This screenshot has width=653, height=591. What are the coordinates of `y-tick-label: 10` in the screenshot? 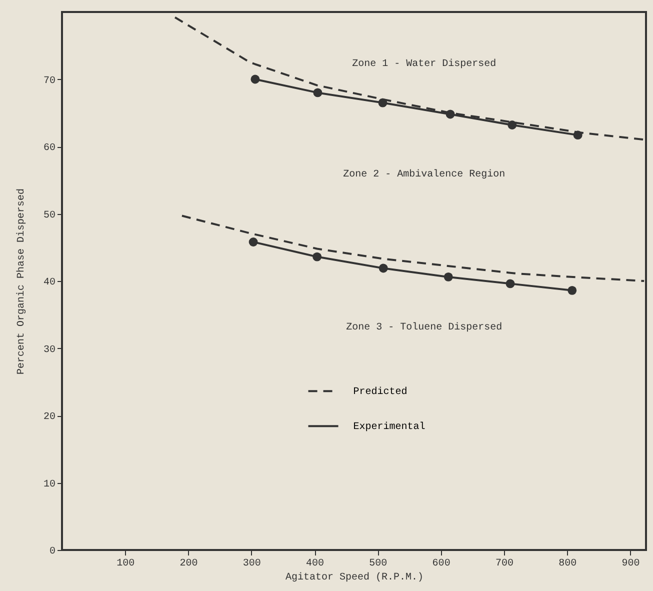 It's located at (49, 484).